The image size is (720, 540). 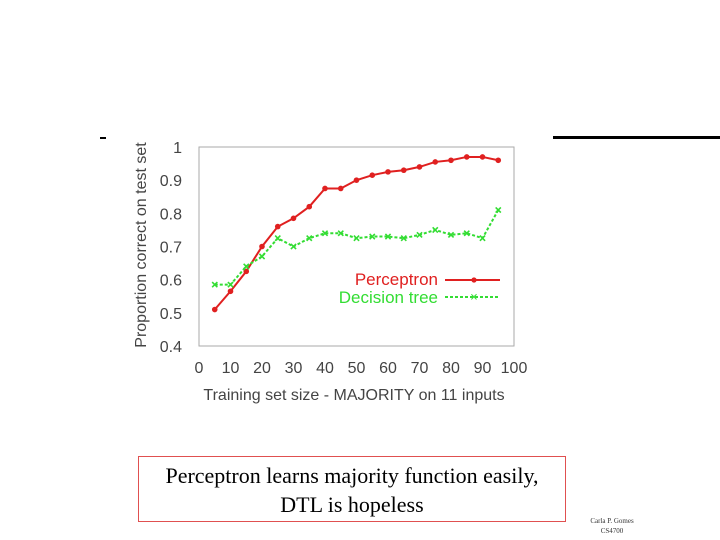 What do you see at coordinates (483, 368) in the screenshot?
I see `x-tick-label: 90` at bounding box center [483, 368].